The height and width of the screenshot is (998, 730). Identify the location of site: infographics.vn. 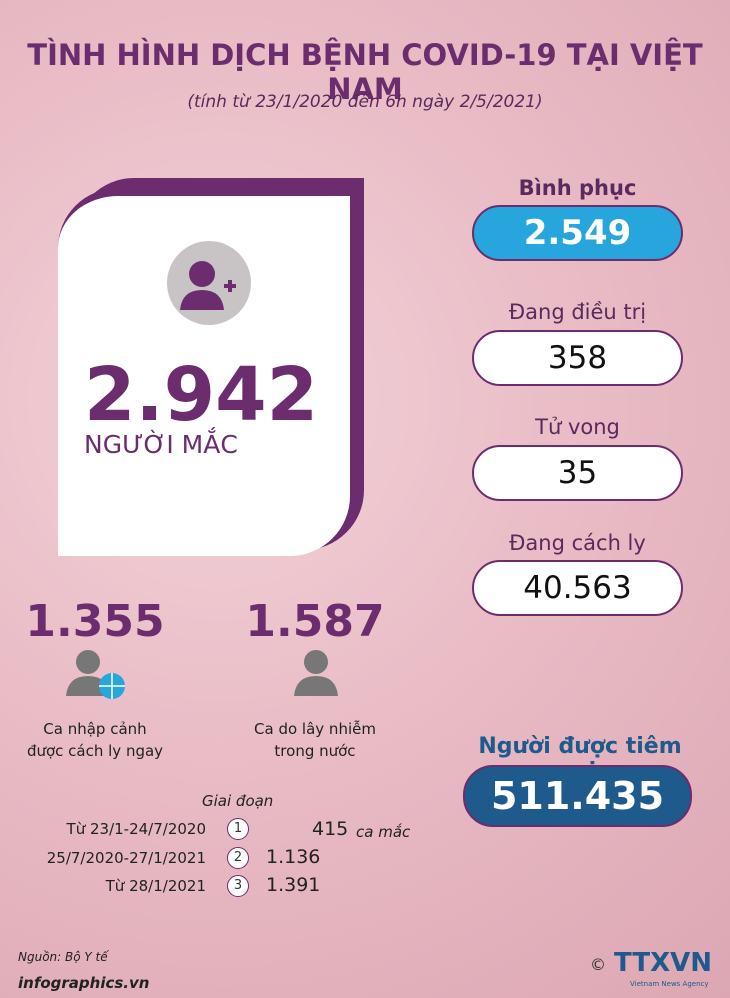
(84, 983).